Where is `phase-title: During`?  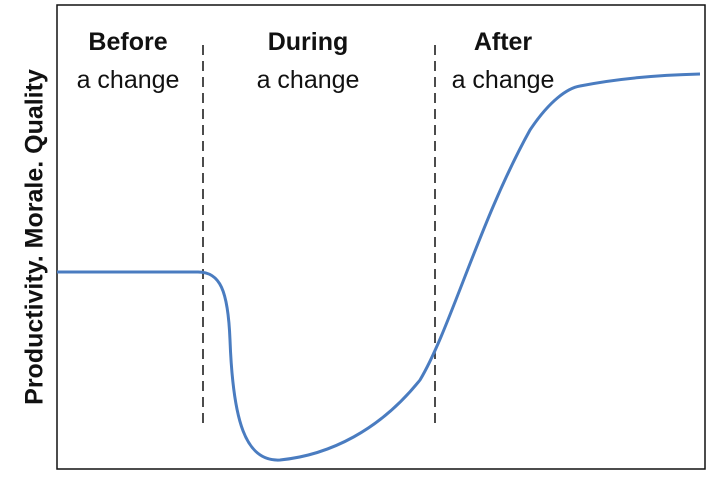 phase-title: During is located at coordinates (308, 42).